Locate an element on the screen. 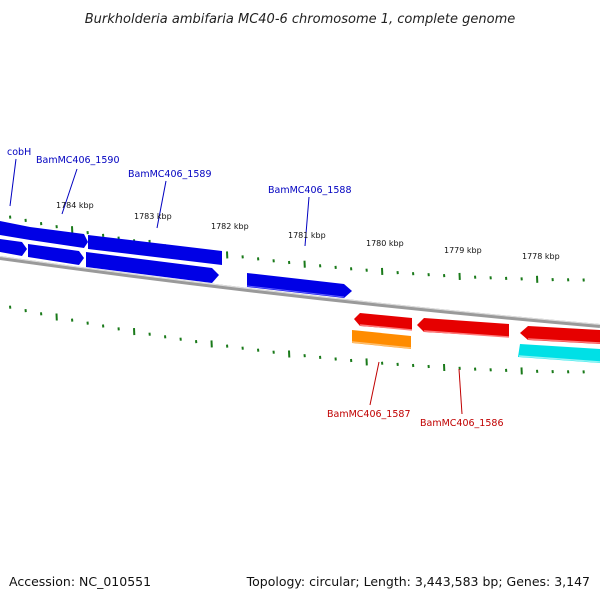  gene-BamMC406_1586-shade is located at coordinates (466, 334).